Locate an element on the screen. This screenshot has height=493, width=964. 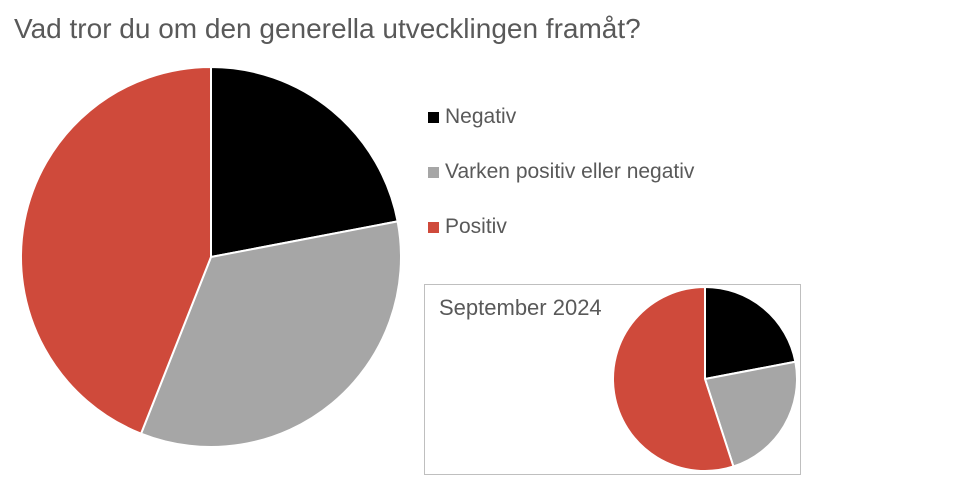
legend-marker-negativ is located at coordinates (433, 117).